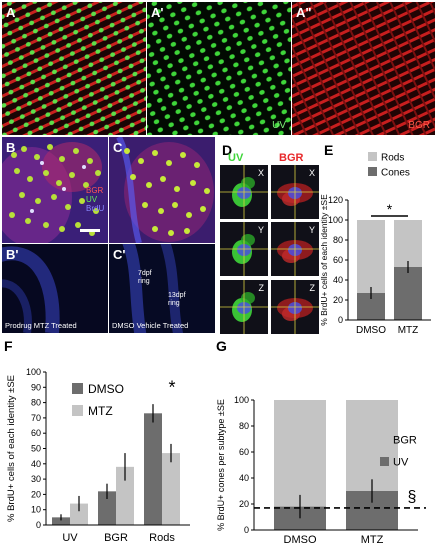  I want to click on significance-star: *, so click(171, 387).